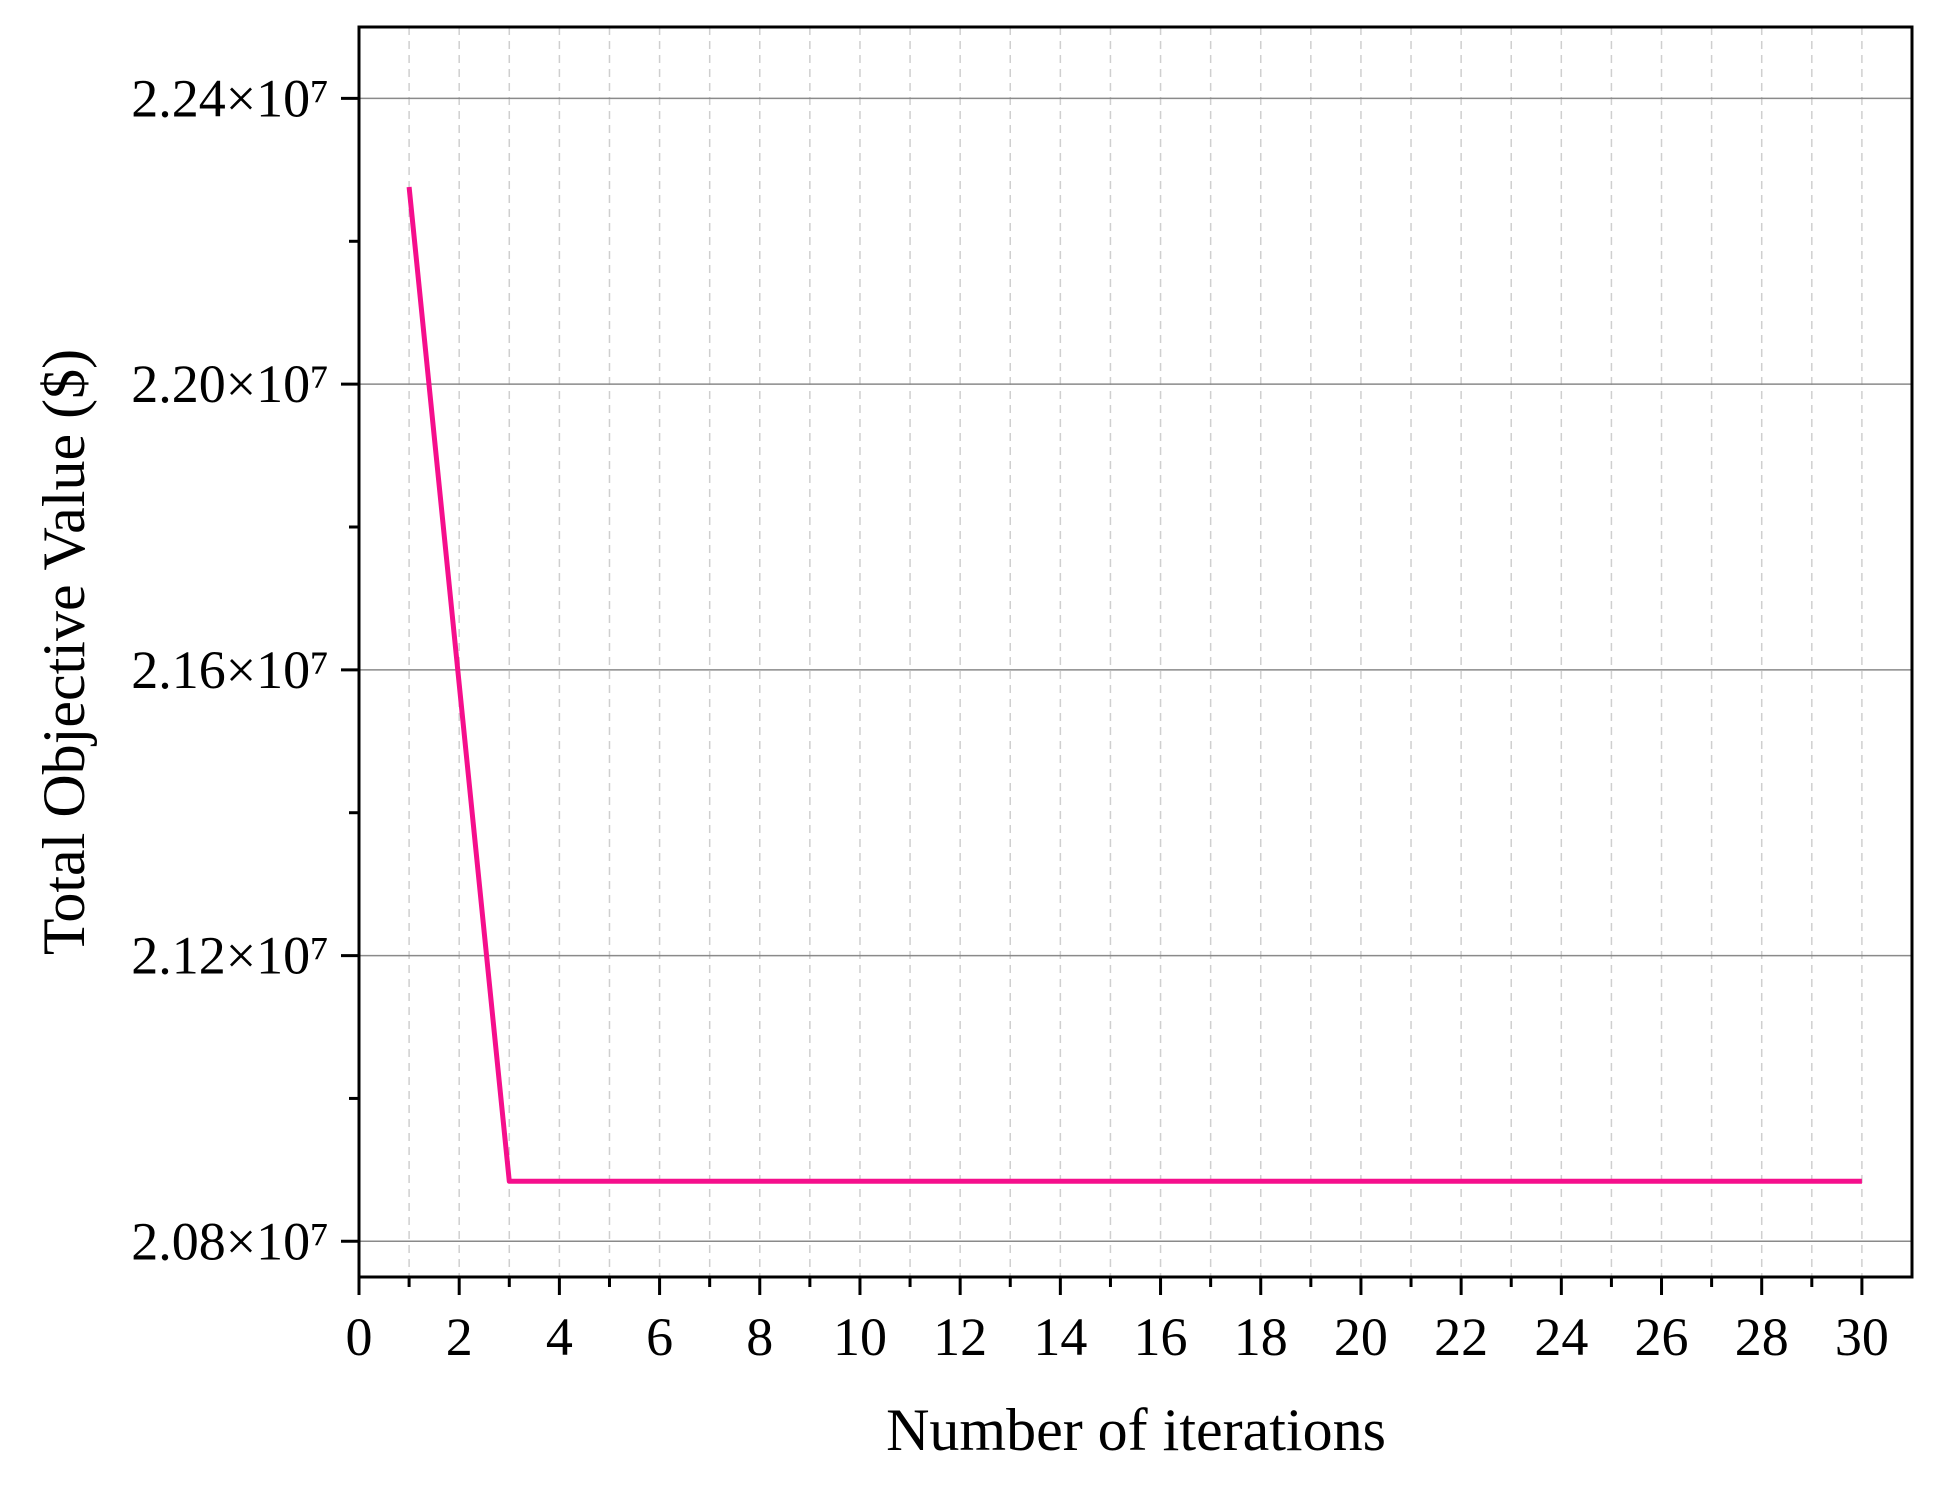 This screenshot has width=1936, height=1500. What do you see at coordinates (860, 1337) in the screenshot?
I see `x-tick-label: 10` at bounding box center [860, 1337].